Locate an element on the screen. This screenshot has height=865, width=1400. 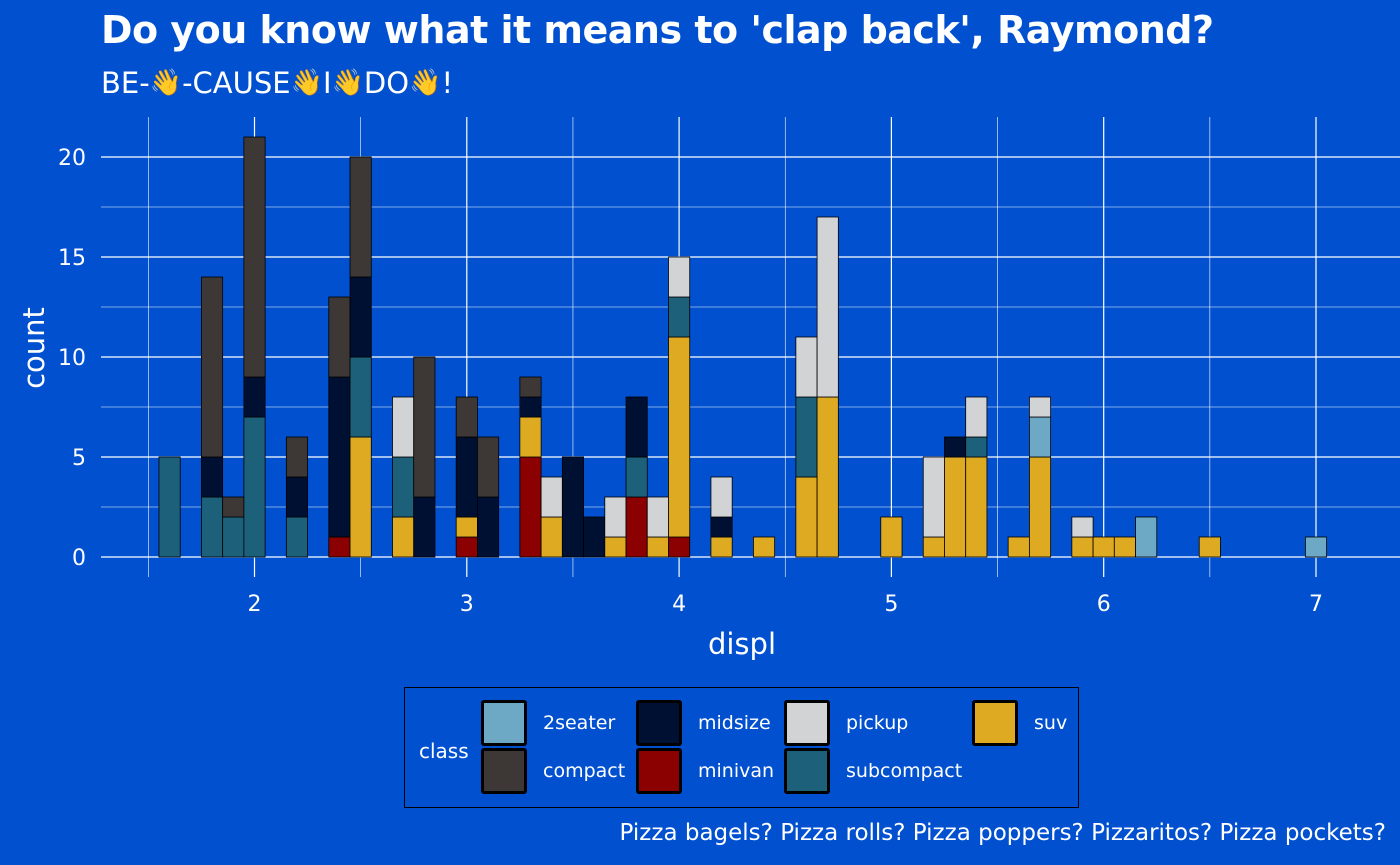
legend-key-compact is located at coordinates (504, 771).